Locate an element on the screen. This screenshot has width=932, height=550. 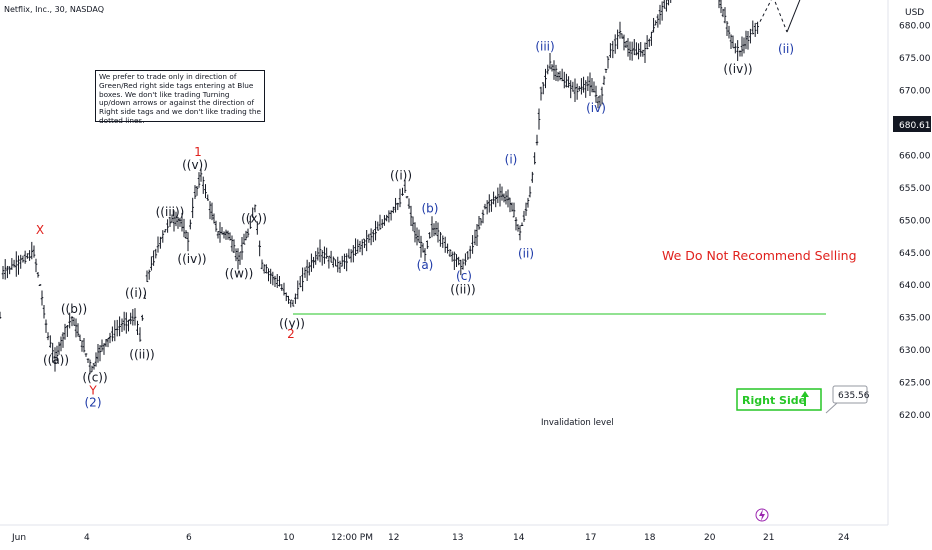
time-tick-label: 4 is located at coordinates (87, 538).